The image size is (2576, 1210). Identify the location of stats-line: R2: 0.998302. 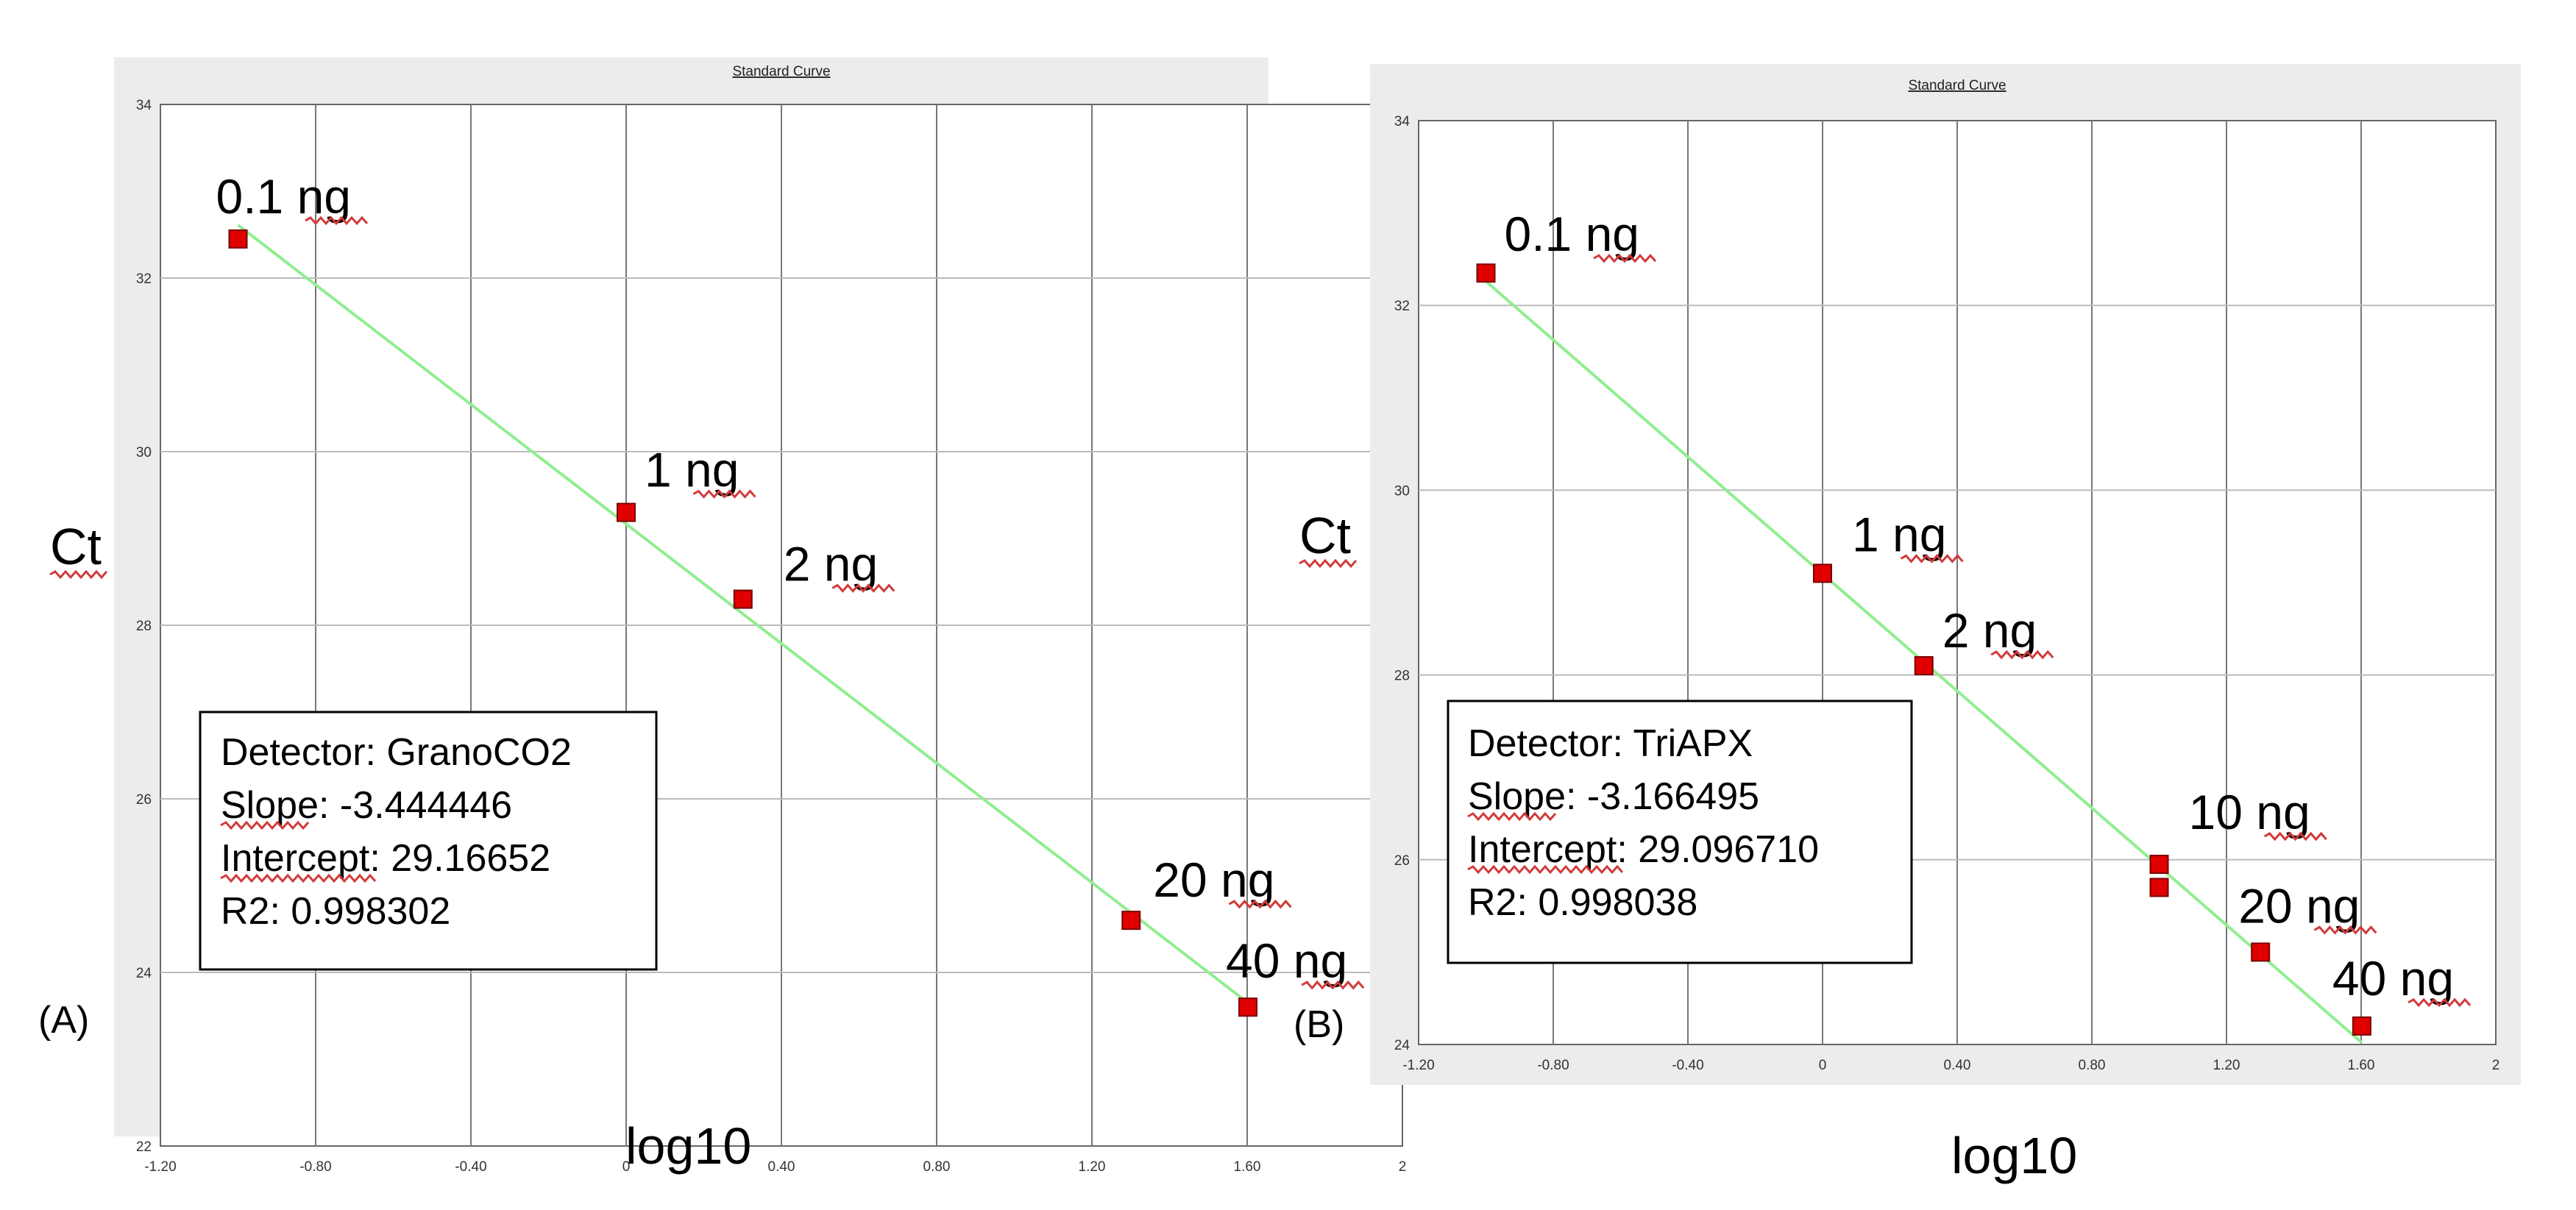
(335, 911).